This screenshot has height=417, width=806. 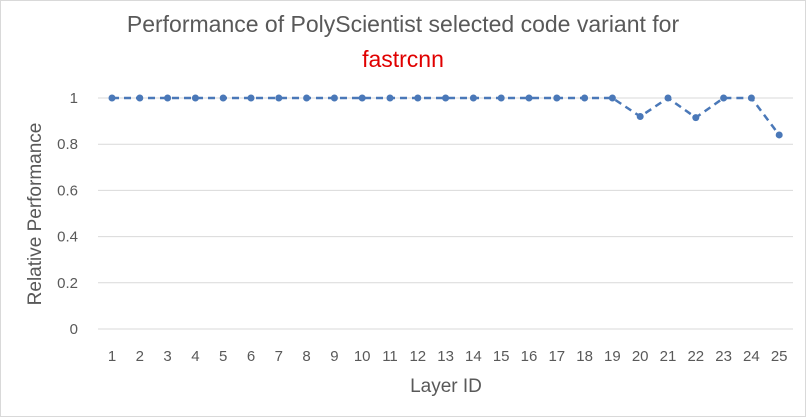 What do you see at coordinates (74, 329) in the screenshot?
I see `y-tick-label: 0` at bounding box center [74, 329].